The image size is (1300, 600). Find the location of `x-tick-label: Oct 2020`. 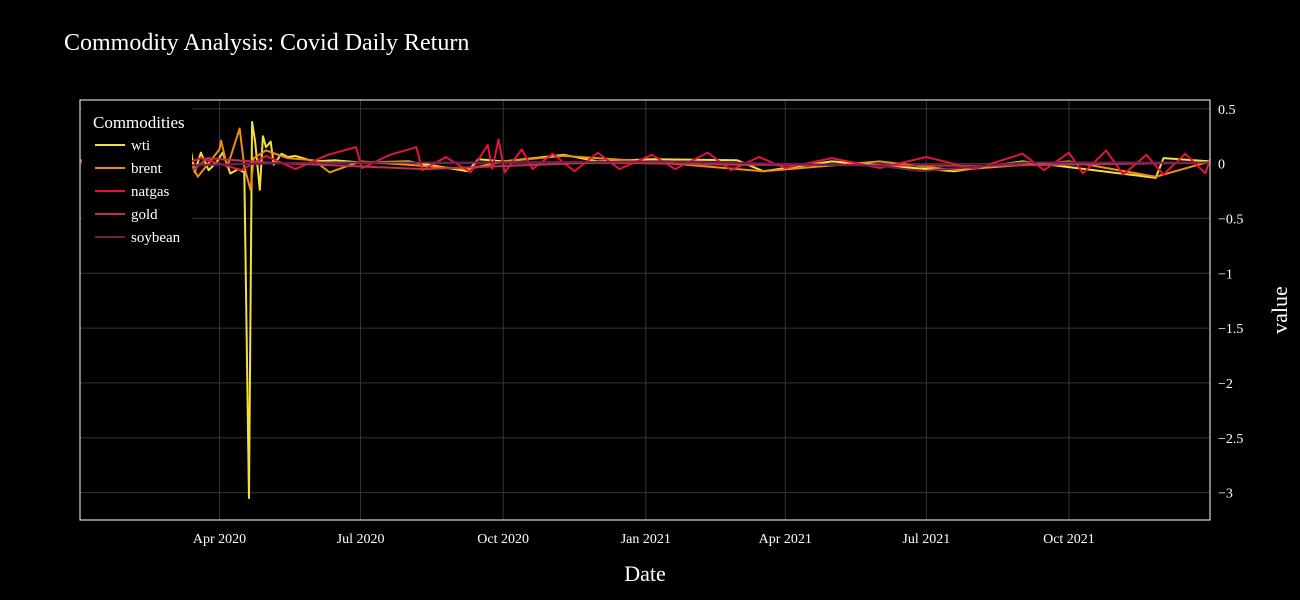

x-tick-label: Oct 2020 is located at coordinates (503, 539).